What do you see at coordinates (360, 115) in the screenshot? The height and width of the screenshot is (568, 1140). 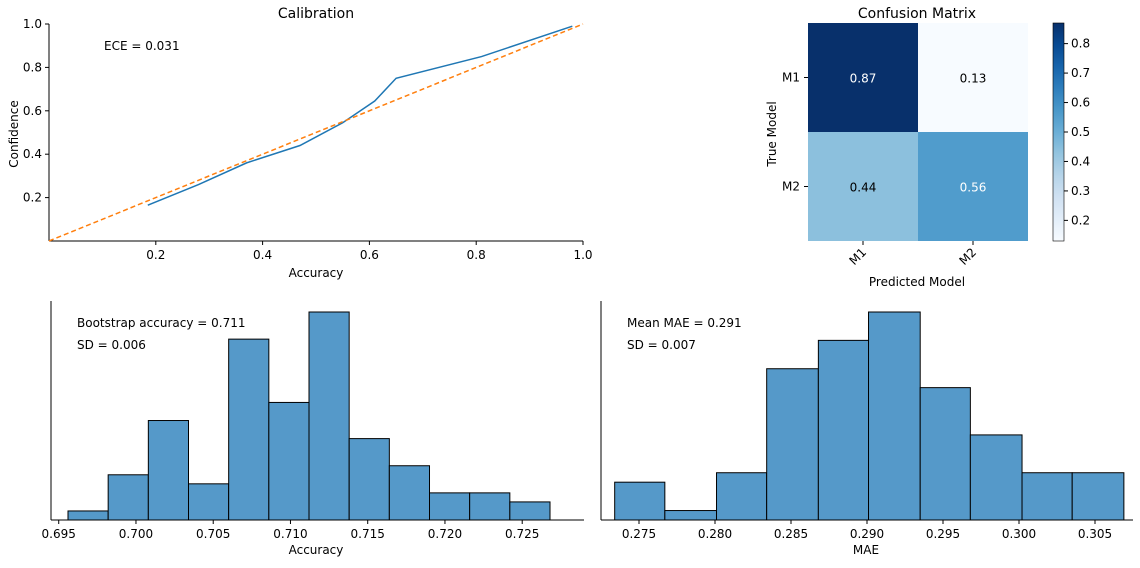 I see `calibration-curve-line` at bounding box center [360, 115].